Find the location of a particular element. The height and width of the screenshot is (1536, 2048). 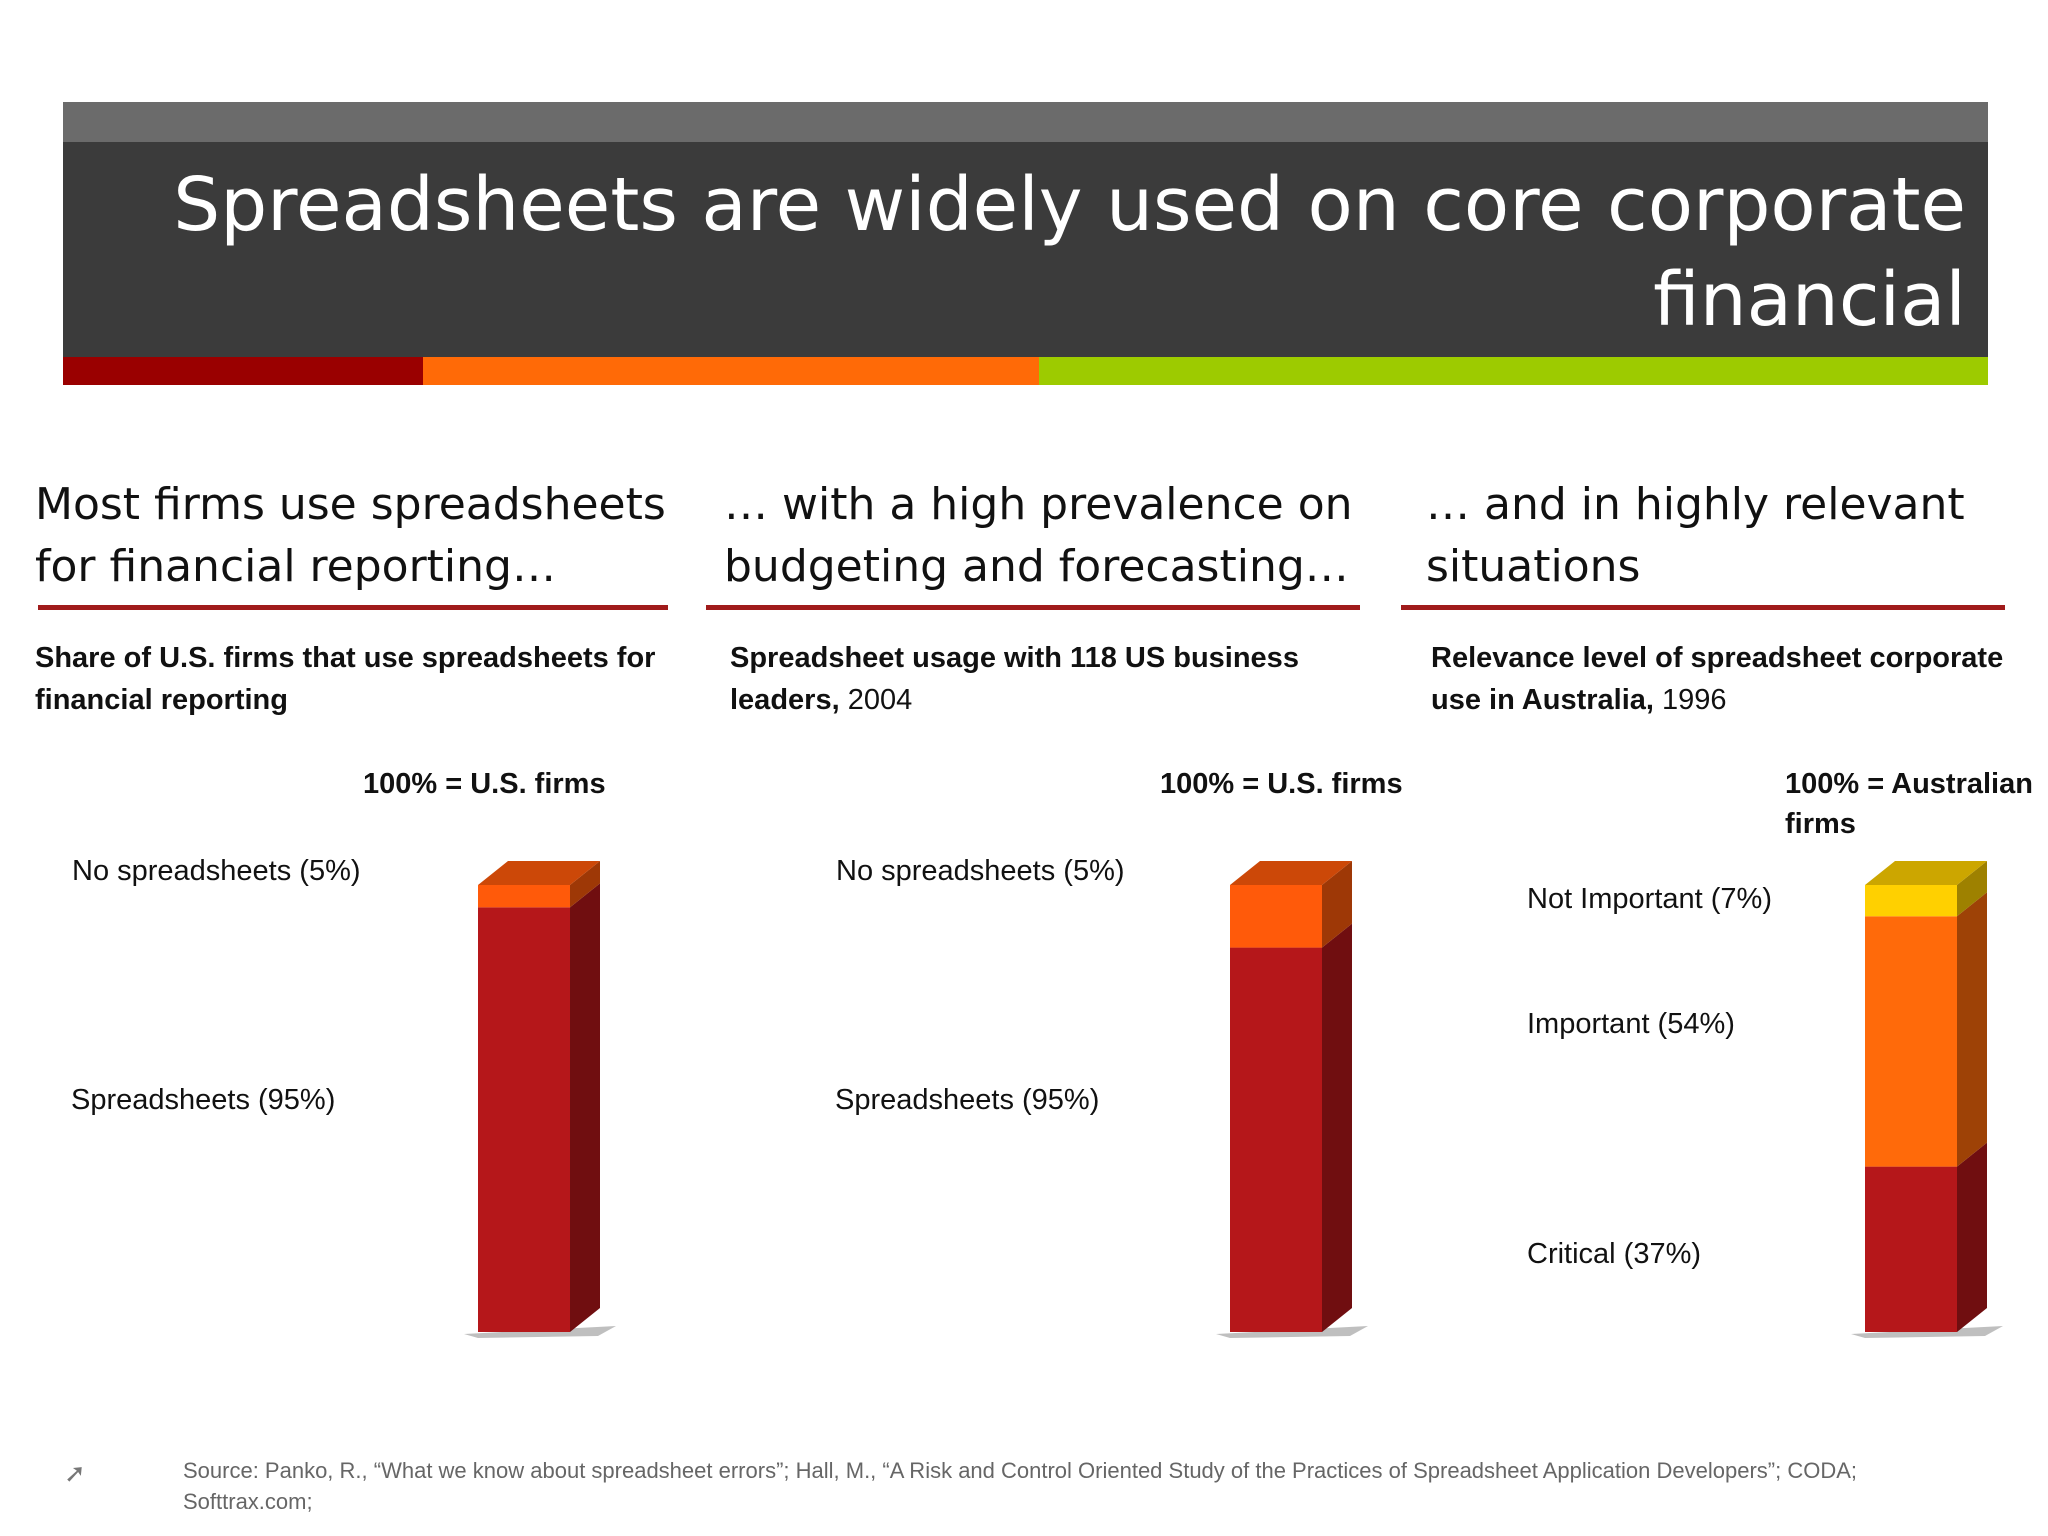

column-3-heading-line-1: … and in highly relevant is located at coordinates (1695, 504).